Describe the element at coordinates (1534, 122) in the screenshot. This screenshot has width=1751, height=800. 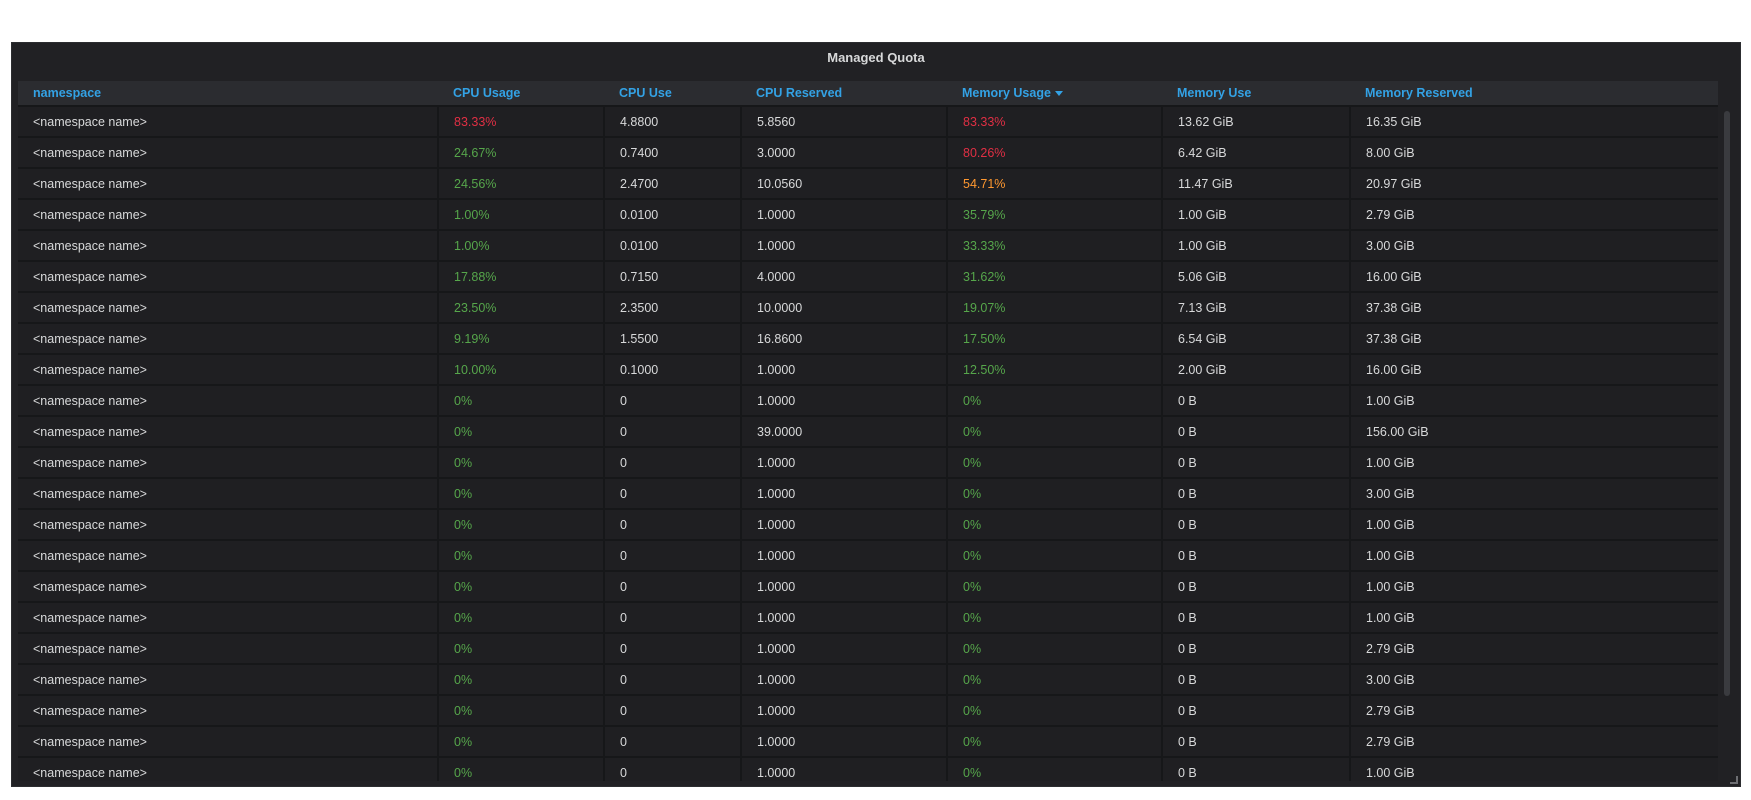
I see `cell-memory-reserved: 16.35 GiB` at that location.